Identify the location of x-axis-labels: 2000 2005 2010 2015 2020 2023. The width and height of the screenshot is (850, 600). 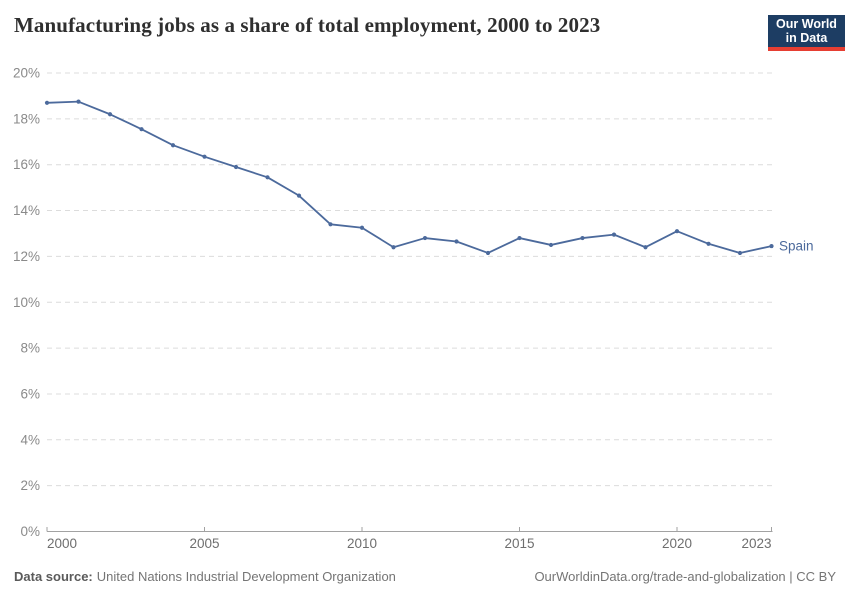
(409, 543).